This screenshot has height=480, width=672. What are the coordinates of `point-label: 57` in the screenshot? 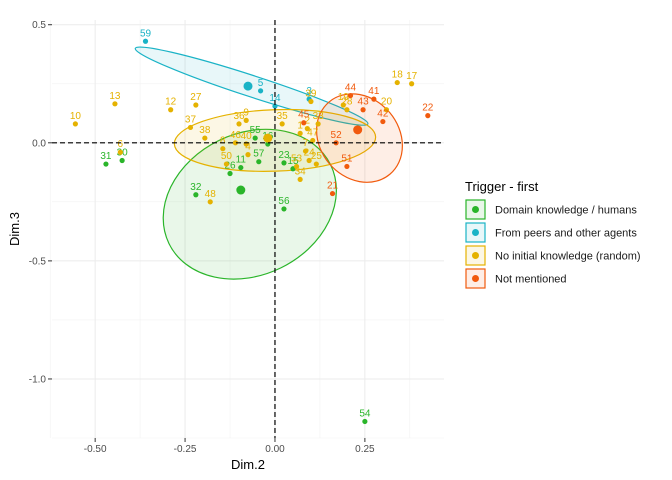 It's located at (259, 154).